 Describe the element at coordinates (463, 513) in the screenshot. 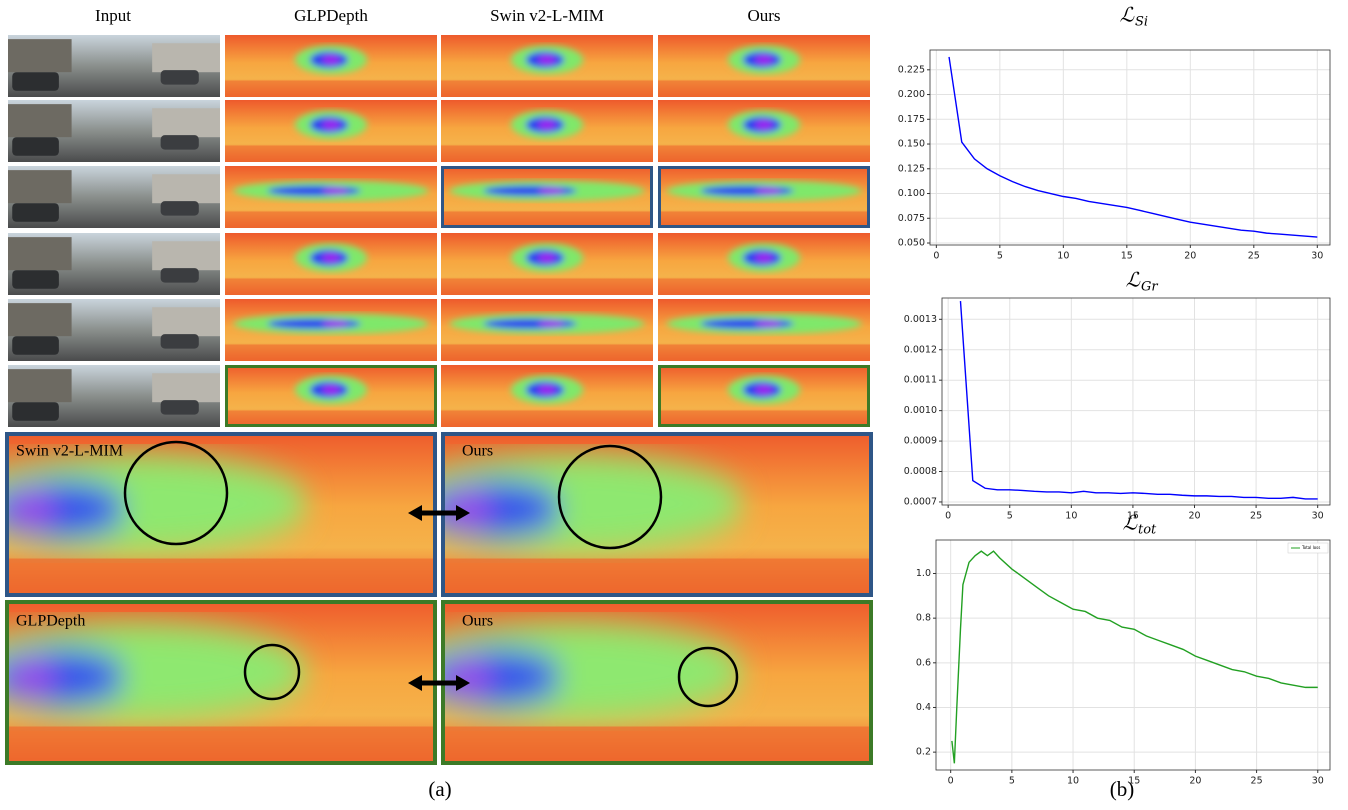

I see `arrow-head` at that location.